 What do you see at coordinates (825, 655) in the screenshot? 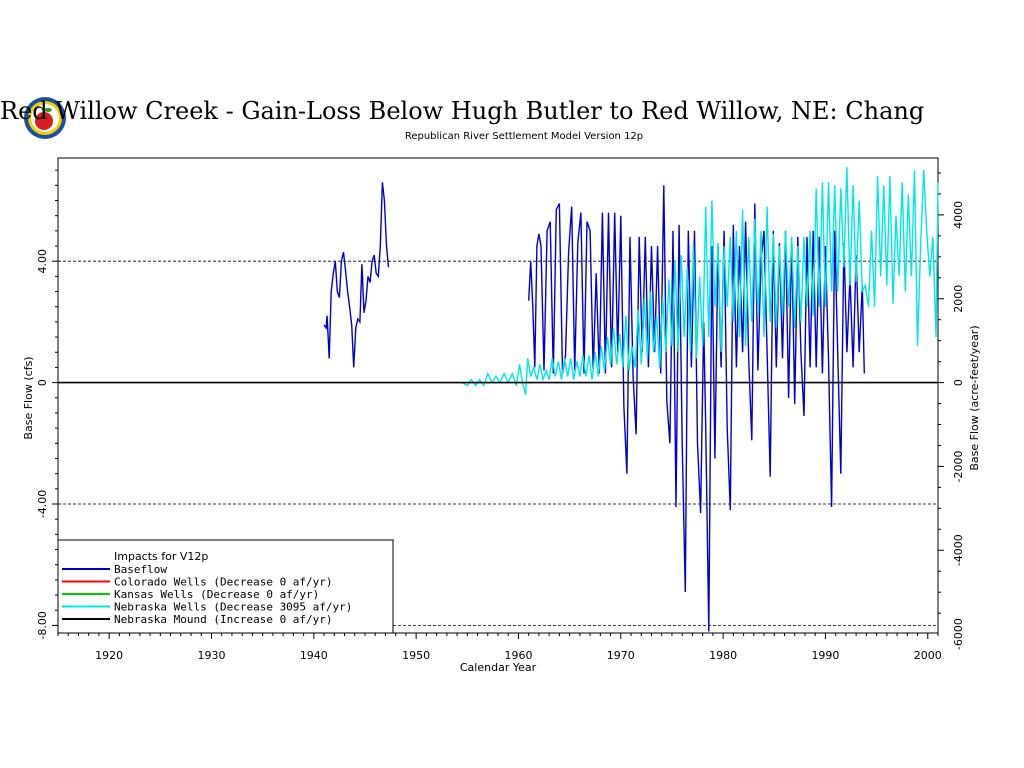
I see `x-tick-label: 1990` at bounding box center [825, 655].